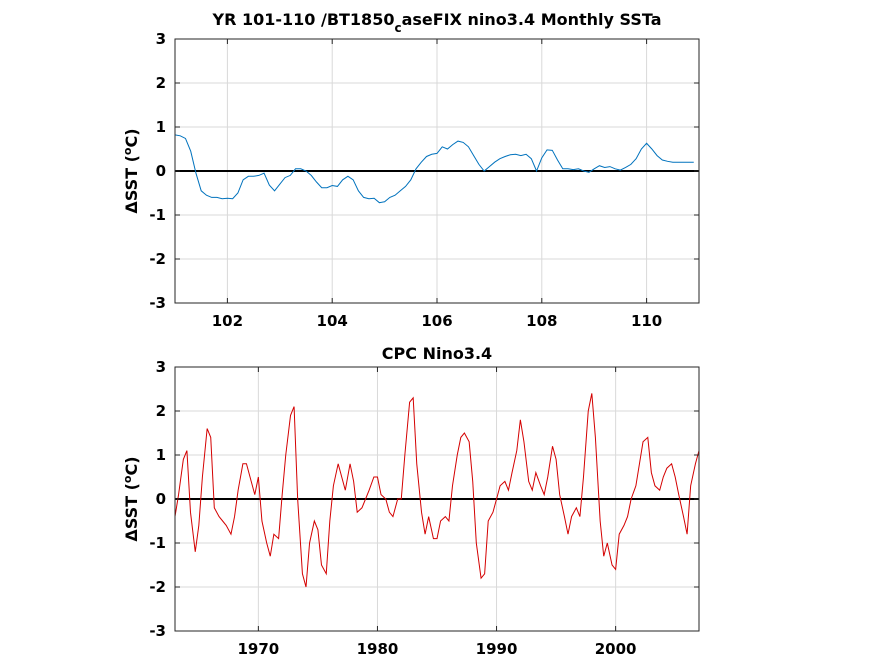  What do you see at coordinates (127, 479) in the screenshot?
I see `bottom-ylabel-degree: o` at bounding box center [127, 479].